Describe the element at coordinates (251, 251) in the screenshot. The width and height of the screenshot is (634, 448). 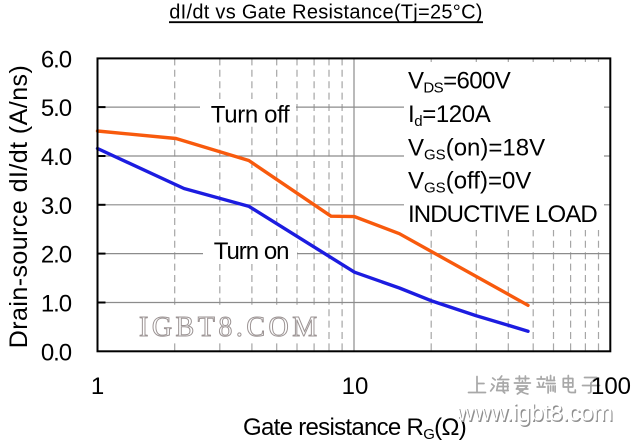
I see `svg-text: Turn on` at that location.